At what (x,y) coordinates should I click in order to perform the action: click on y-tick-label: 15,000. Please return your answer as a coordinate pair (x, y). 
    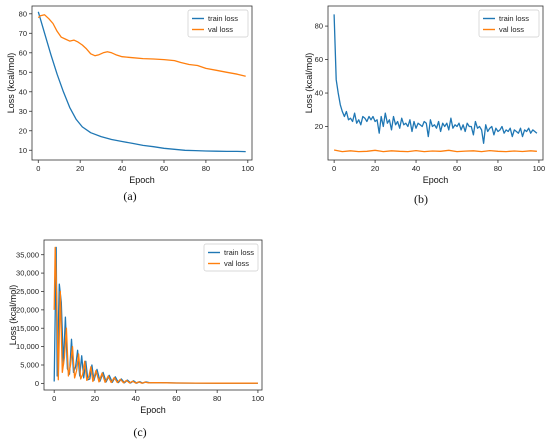
    Looking at the image, I should click on (27, 328).